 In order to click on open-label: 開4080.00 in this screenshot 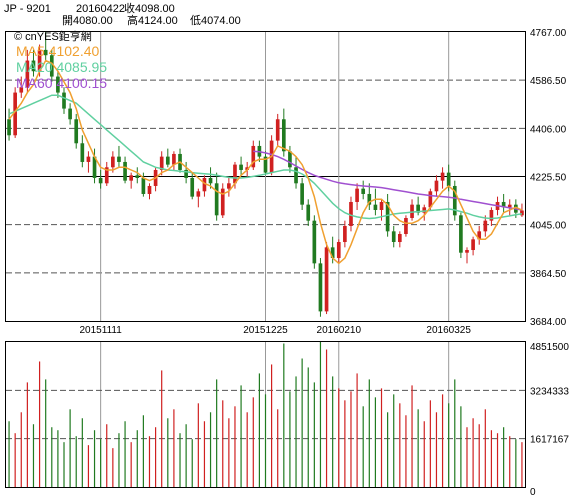, I will do `click(87, 20)`.